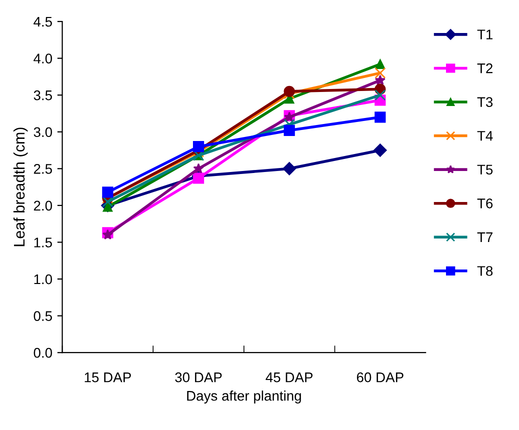 Image resolution: width=519 pixels, height=430 pixels. What do you see at coordinates (485, 271) in the screenshot?
I see `legend-label: T8` at bounding box center [485, 271].